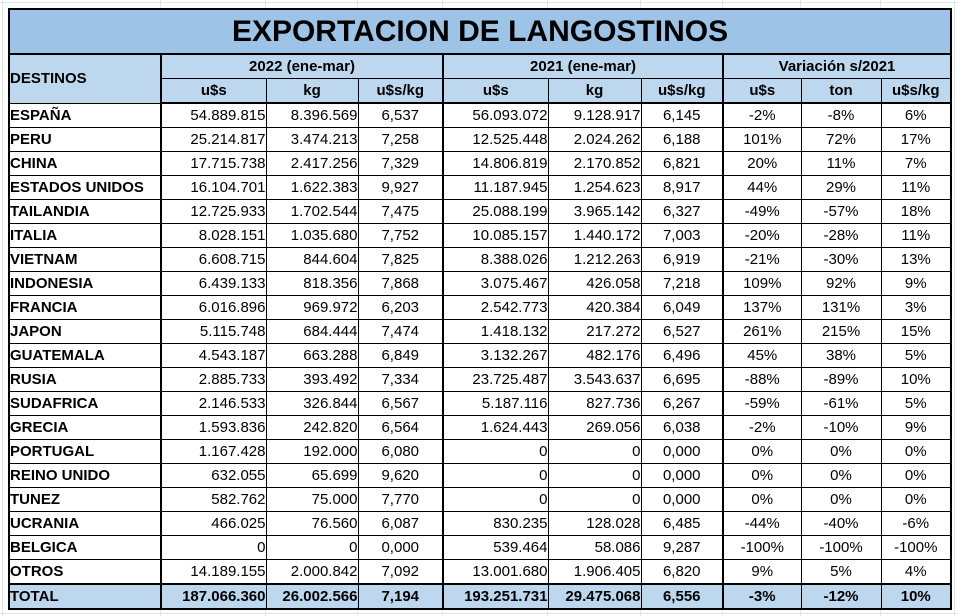 The image size is (958, 616). What do you see at coordinates (495, 572) in the screenshot?
I see `cell-2021-usd: 13.001.680` at bounding box center [495, 572].